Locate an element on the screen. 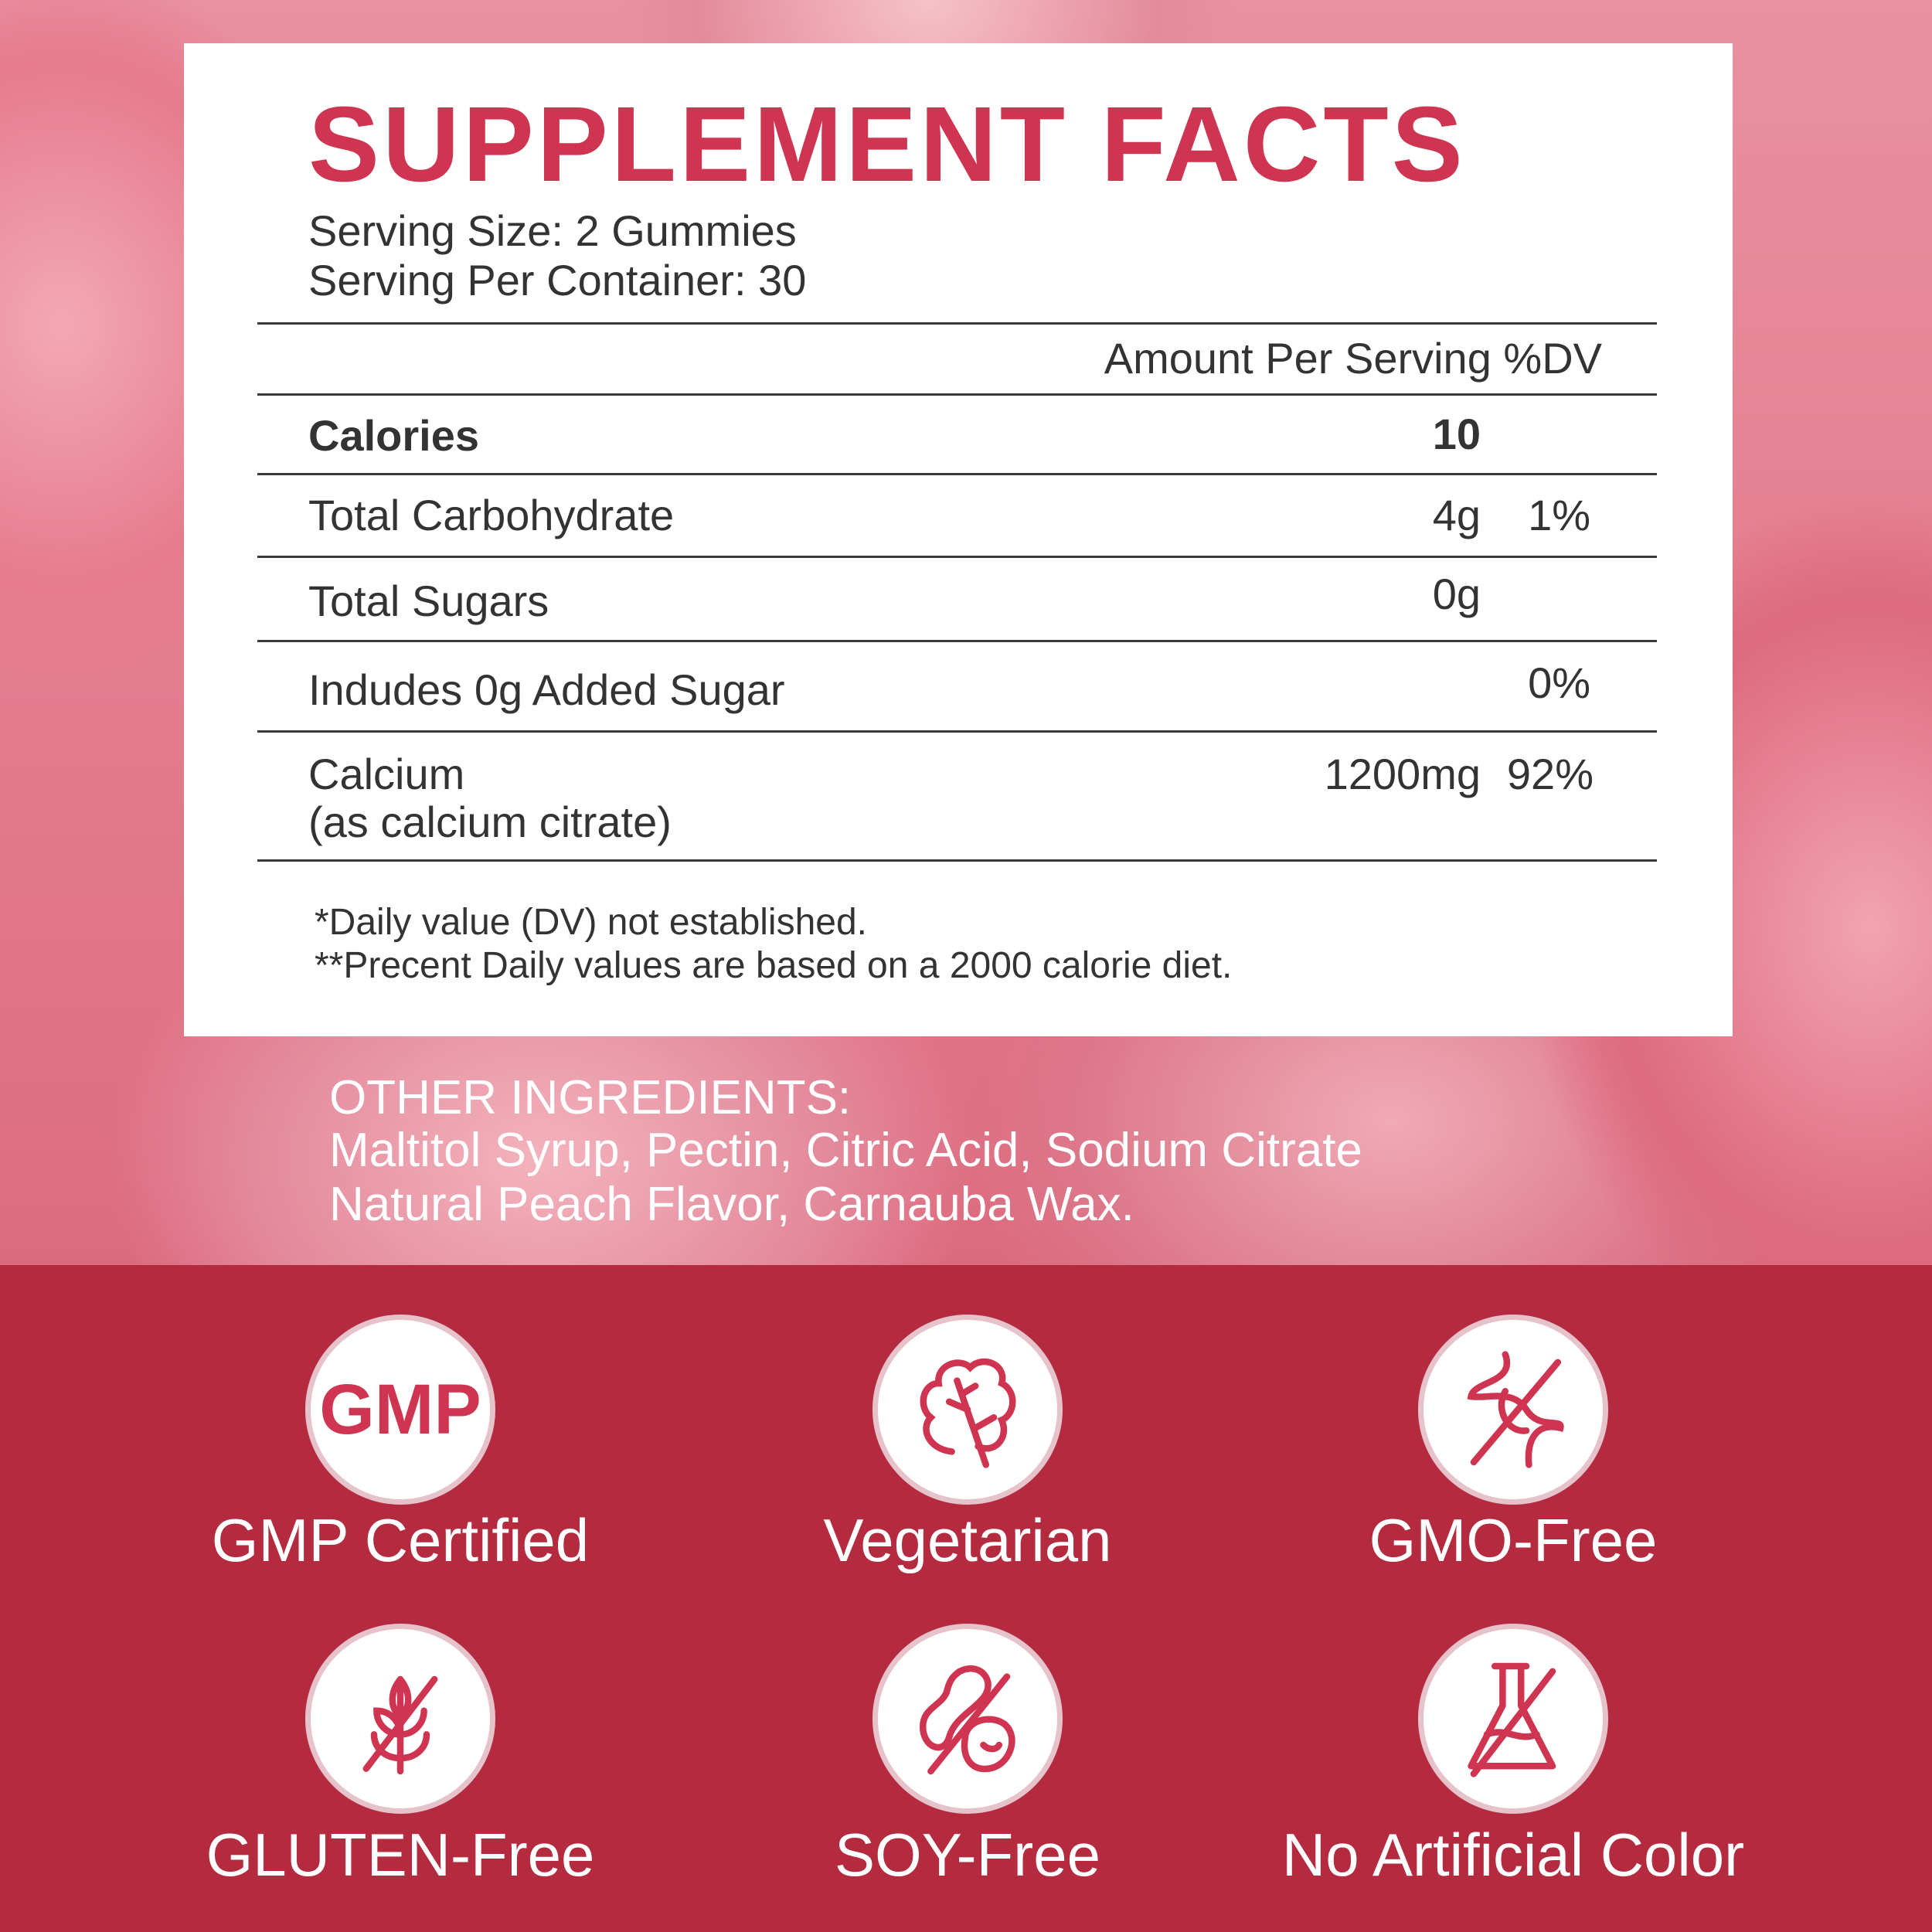  row-name-detail: (as calcium citrate) is located at coordinates (490, 822).